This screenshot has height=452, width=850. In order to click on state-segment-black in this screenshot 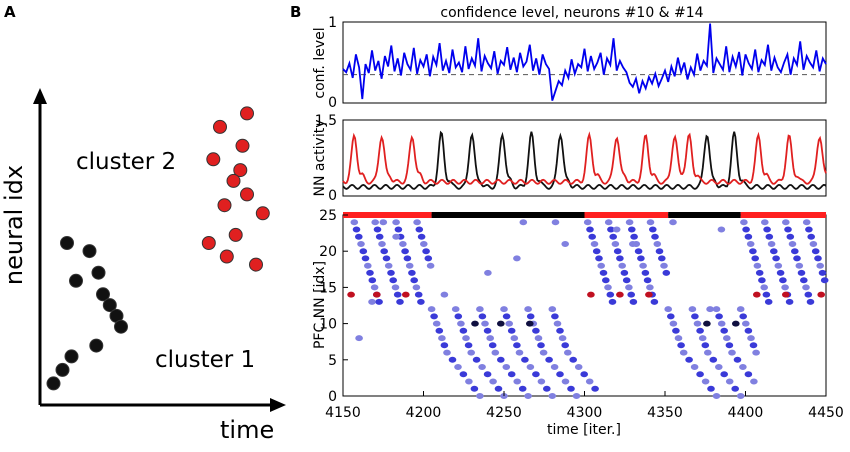, I will do `click(704, 215)`.